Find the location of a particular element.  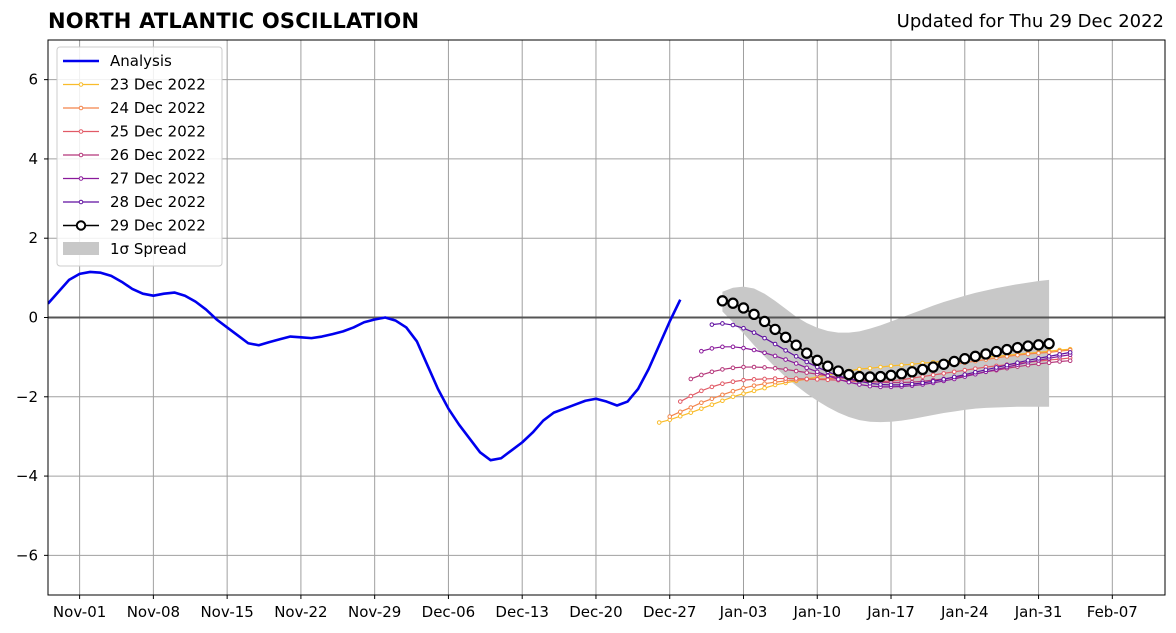

y-tick-label: 2 is located at coordinates (33, 238).